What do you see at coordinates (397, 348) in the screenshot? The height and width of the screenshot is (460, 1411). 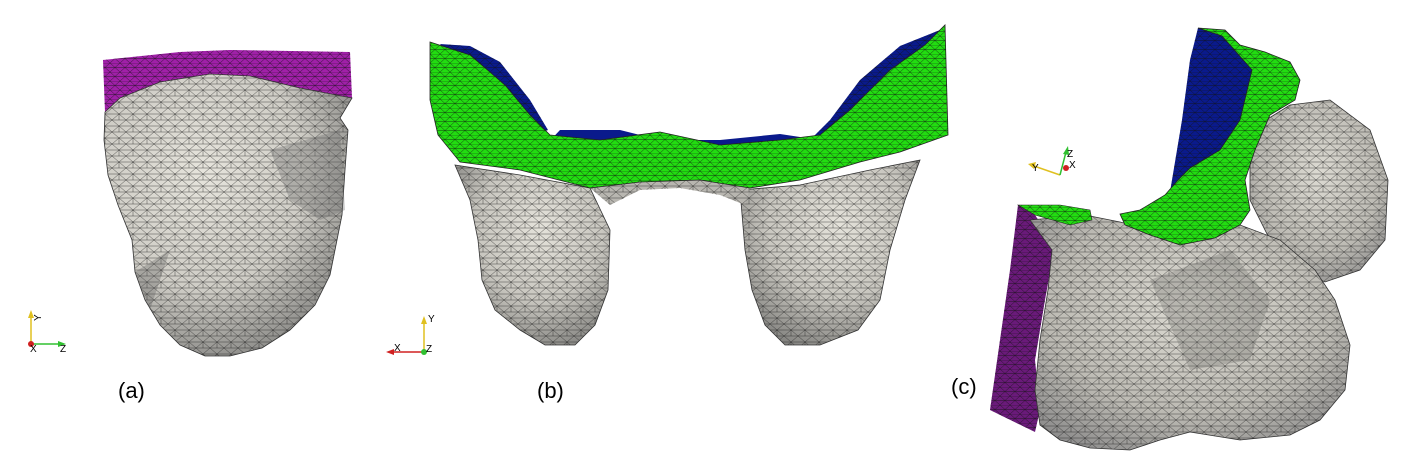 I see `axis-label-b-x: X` at bounding box center [397, 348].